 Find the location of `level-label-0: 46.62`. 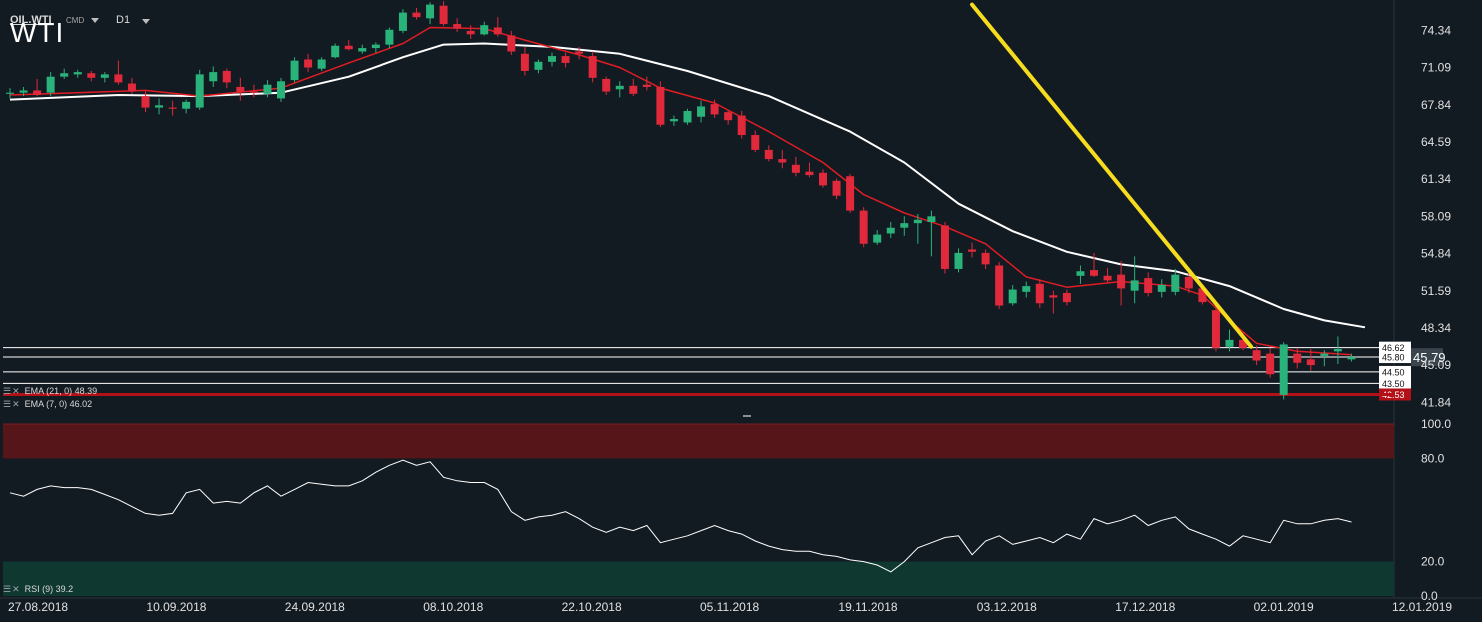

level-label-0: 46.62 is located at coordinates (1393, 348).